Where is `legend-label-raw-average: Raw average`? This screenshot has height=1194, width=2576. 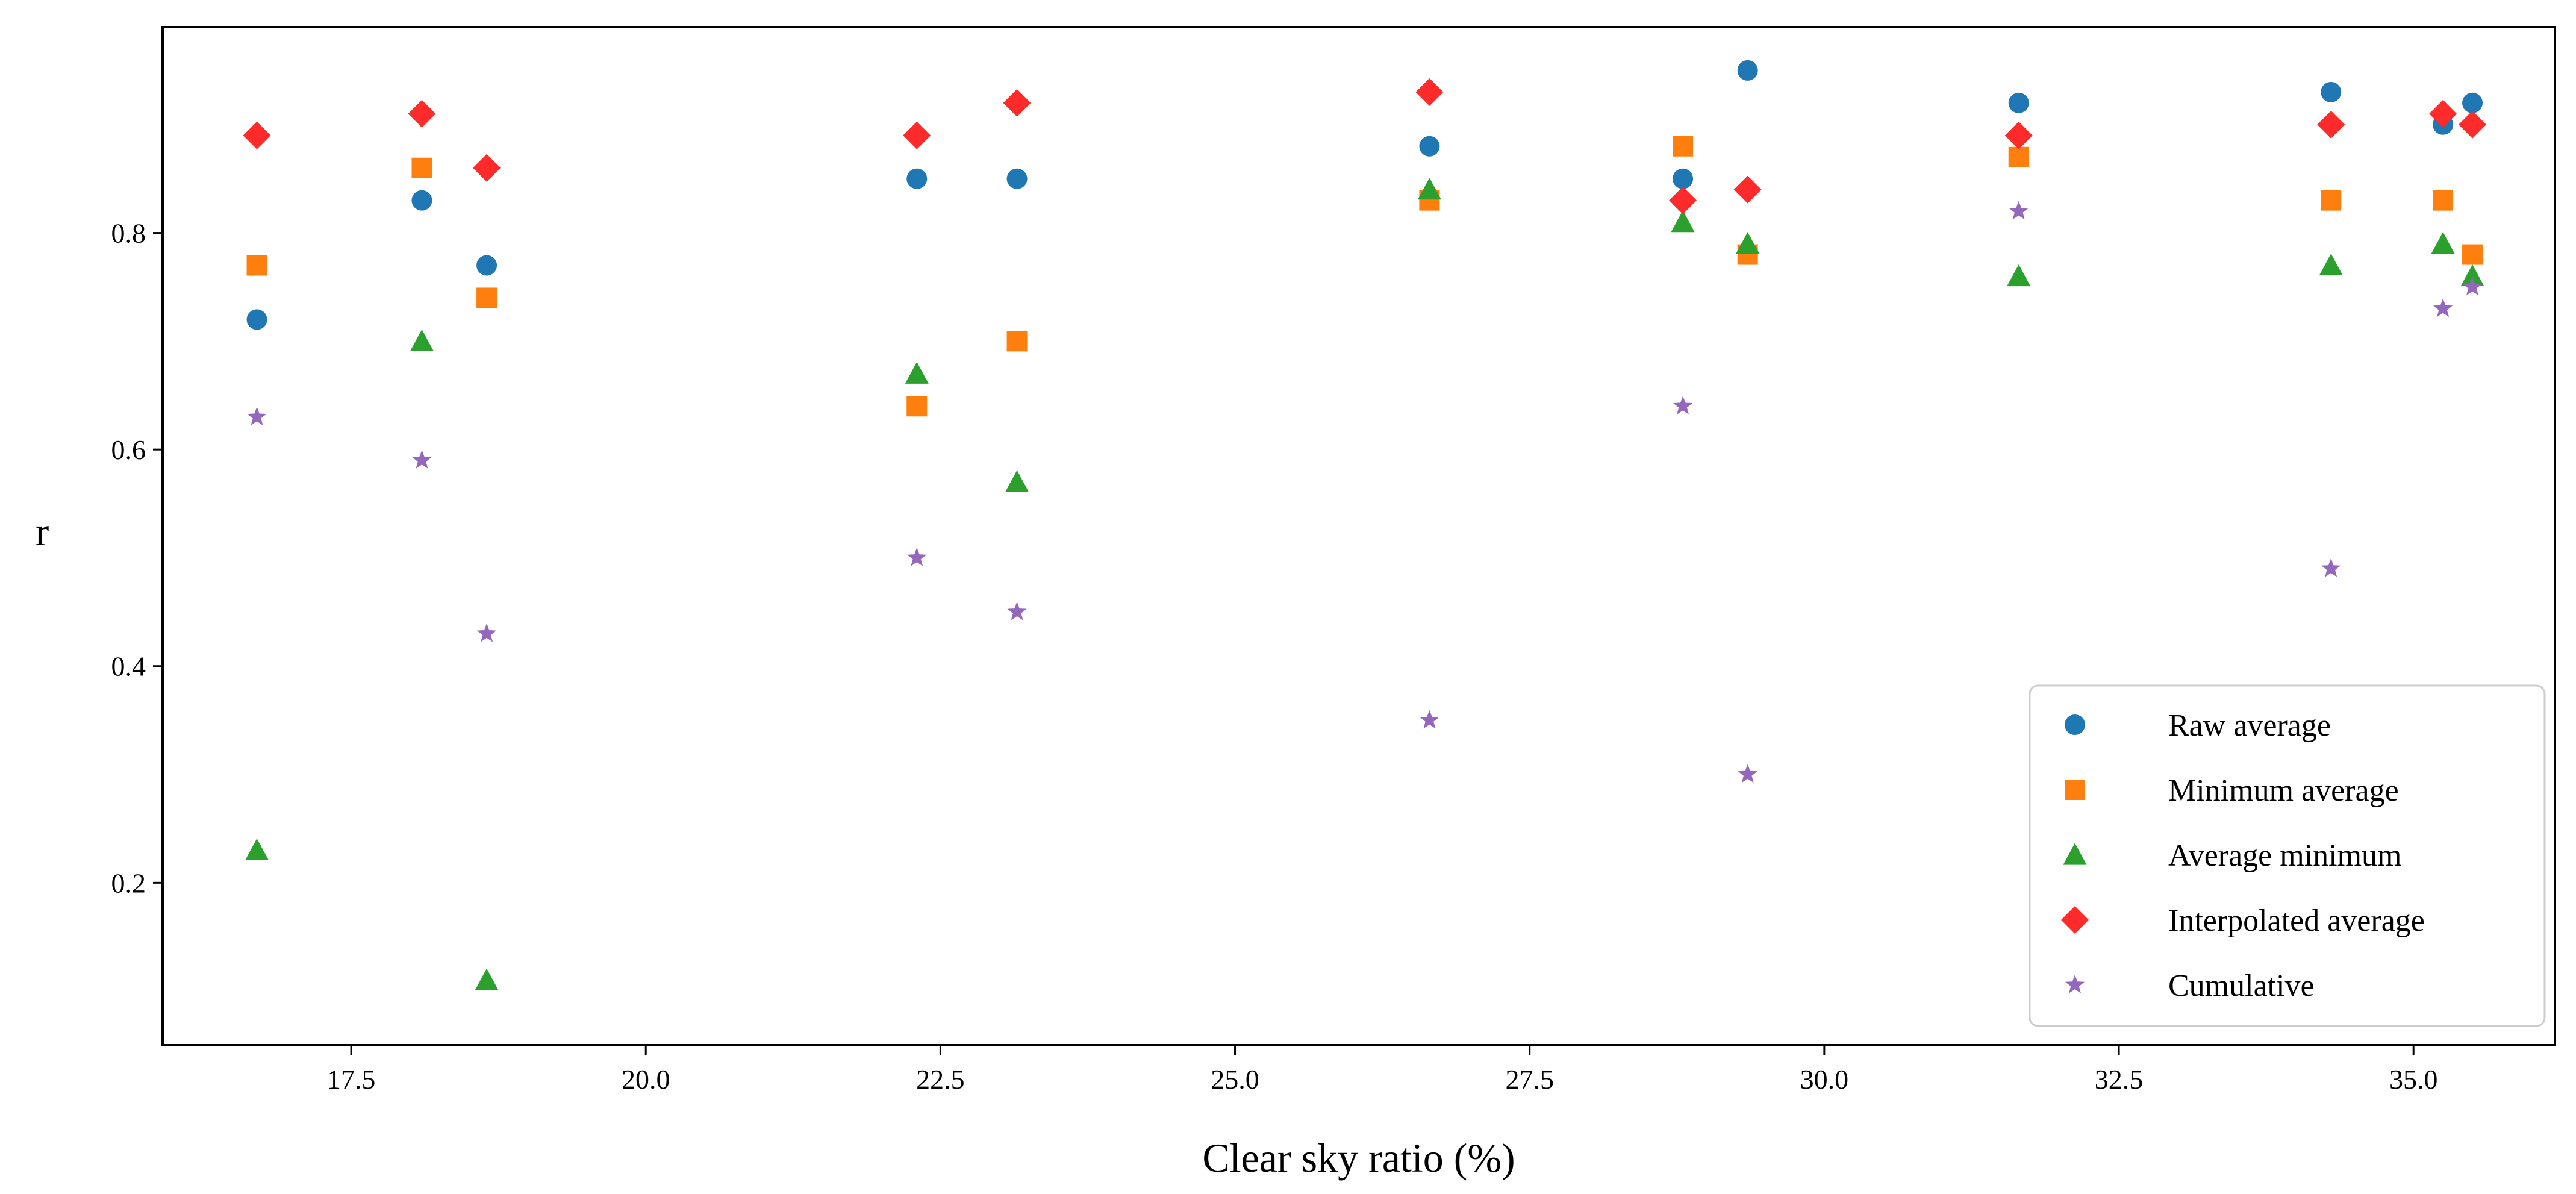
legend-label-raw-average: Raw average is located at coordinates (2249, 725).